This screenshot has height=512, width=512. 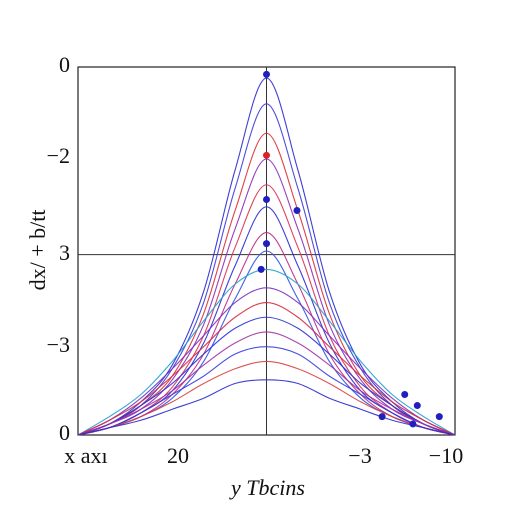 What do you see at coordinates (85, 455) in the screenshot?
I see `x-tick-label: x axı` at bounding box center [85, 455].